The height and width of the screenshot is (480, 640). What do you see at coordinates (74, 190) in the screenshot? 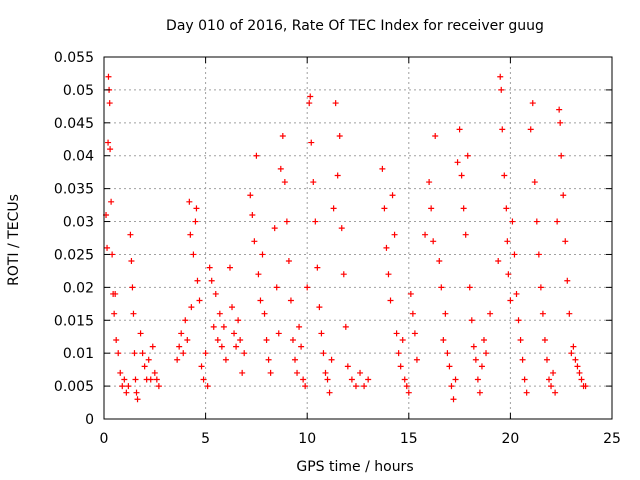
I see `y-tick-label: 0.035` at bounding box center [74, 190].